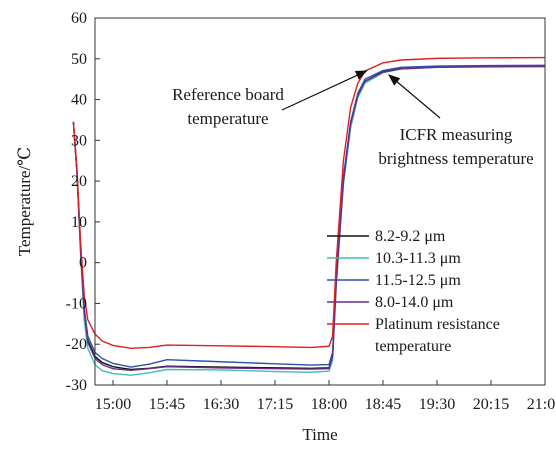  What do you see at coordinates (418, 280) in the screenshot?
I see `legend-label: 11.5-12.5 μm` at bounding box center [418, 280].